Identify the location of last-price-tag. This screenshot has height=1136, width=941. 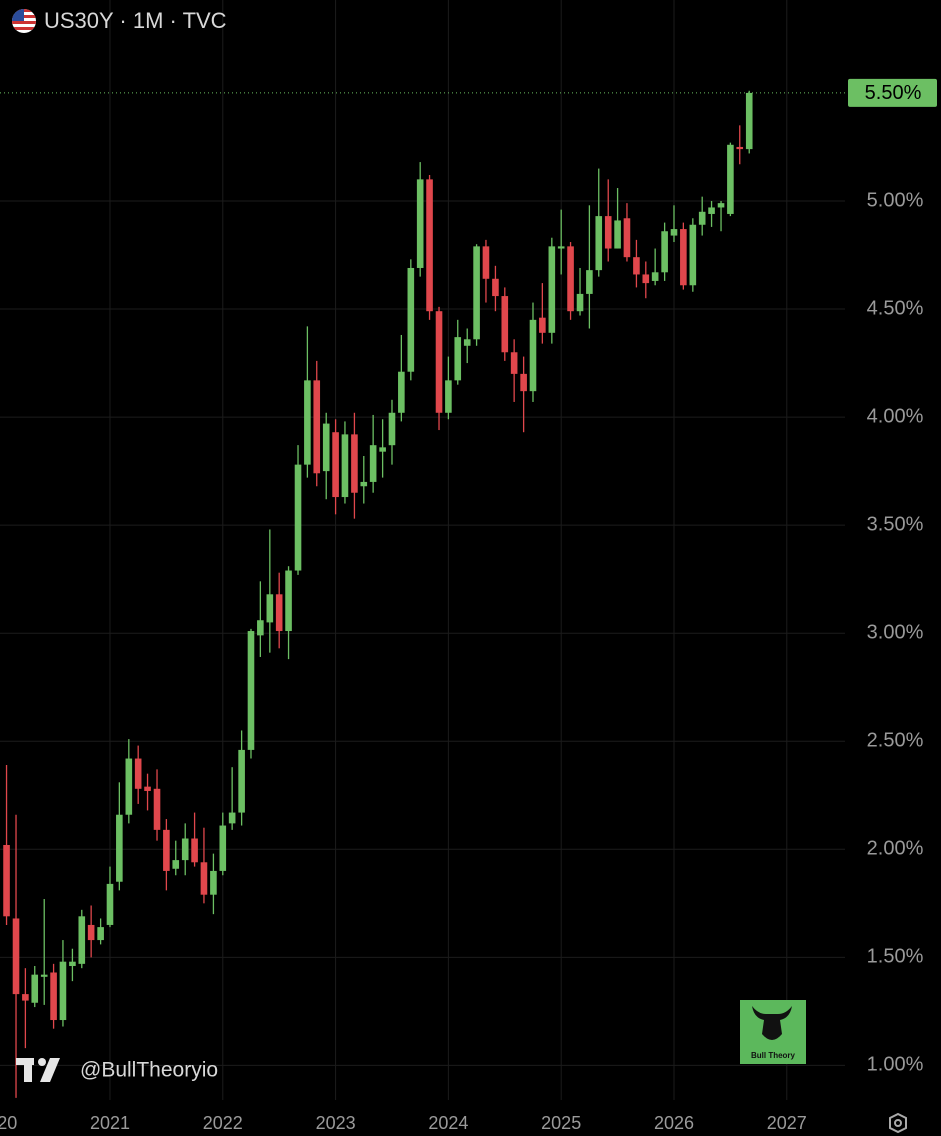
(892, 92).